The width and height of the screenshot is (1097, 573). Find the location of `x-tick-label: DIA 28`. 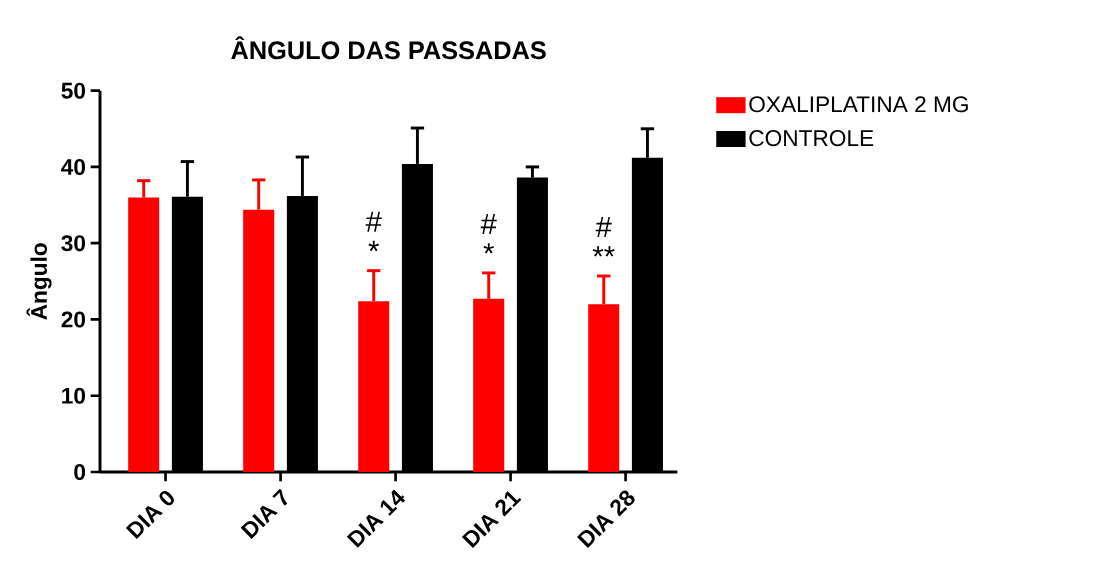

x-tick-label: DIA 28 is located at coordinates (605, 519).